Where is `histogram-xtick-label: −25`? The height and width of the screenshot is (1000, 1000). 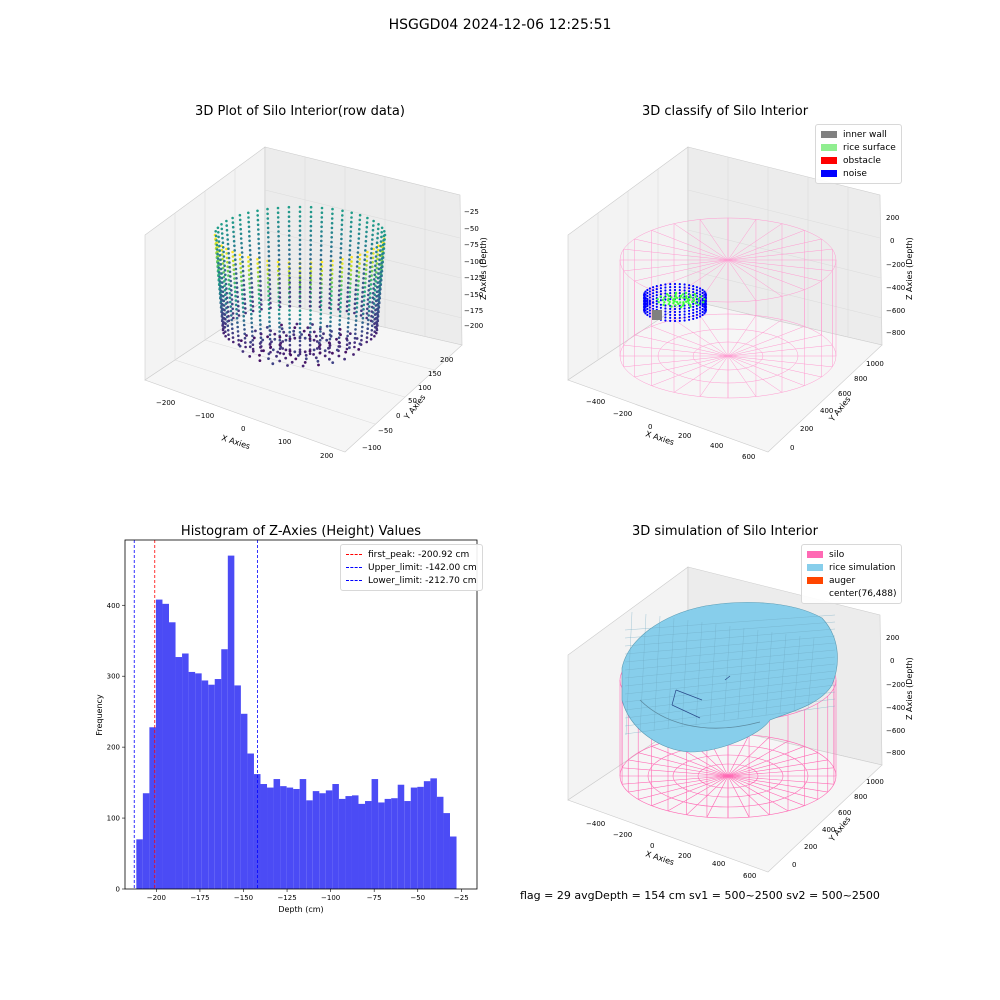 histogram-xtick-label: −25 is located at coordinates (461, 898).